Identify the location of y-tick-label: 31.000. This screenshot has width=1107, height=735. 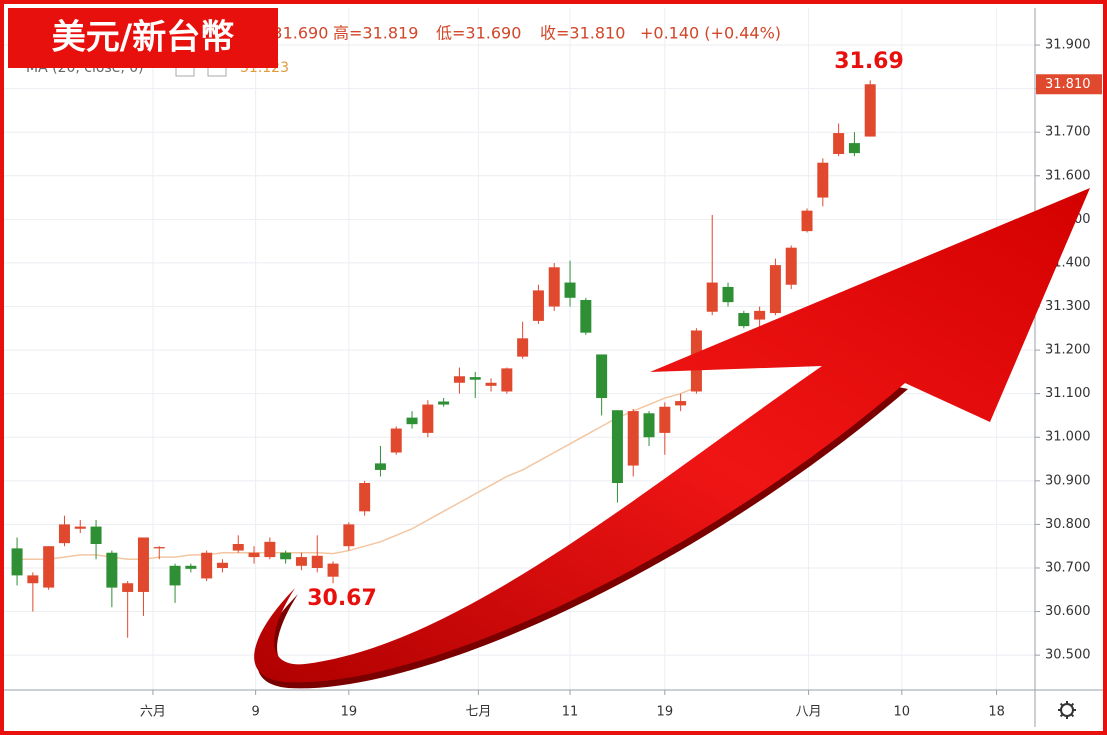
(1068, 437).